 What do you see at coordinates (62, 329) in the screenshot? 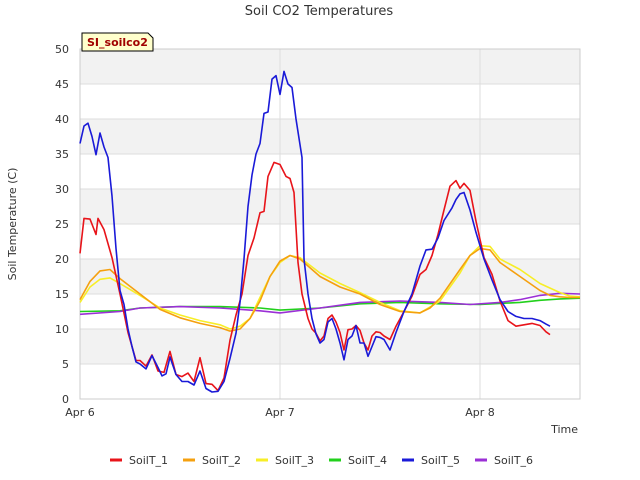
I see `y-tick-label: 10` at bounding box center [62, 329].